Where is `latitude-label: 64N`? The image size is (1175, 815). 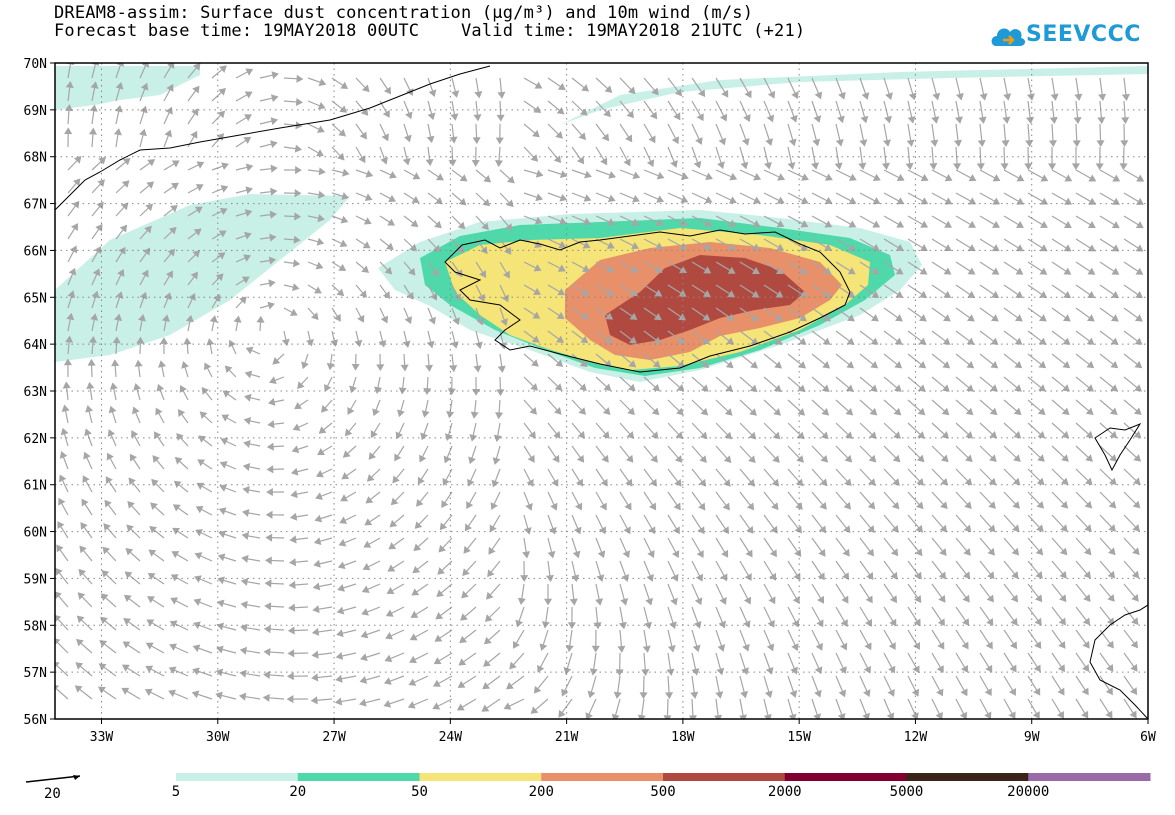 latitude-label: 64N is located at coordinates (35, 345).